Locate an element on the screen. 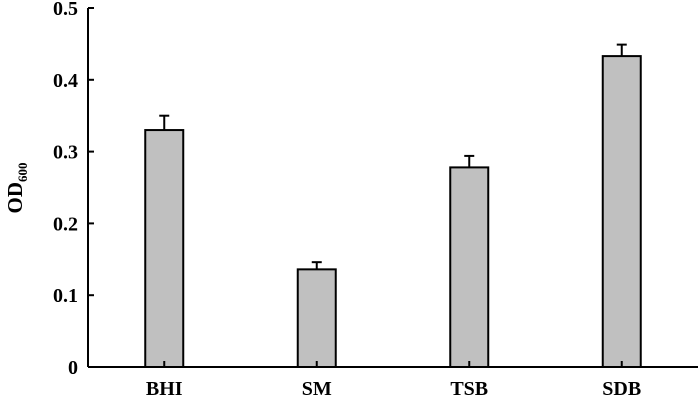  y-tick-label: 0.4 is located at coordinates (65, 81).